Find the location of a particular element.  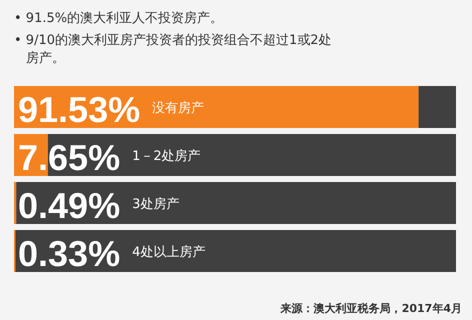

y-tick-label: 1－2处房产 is located at coordinates (166, 156).